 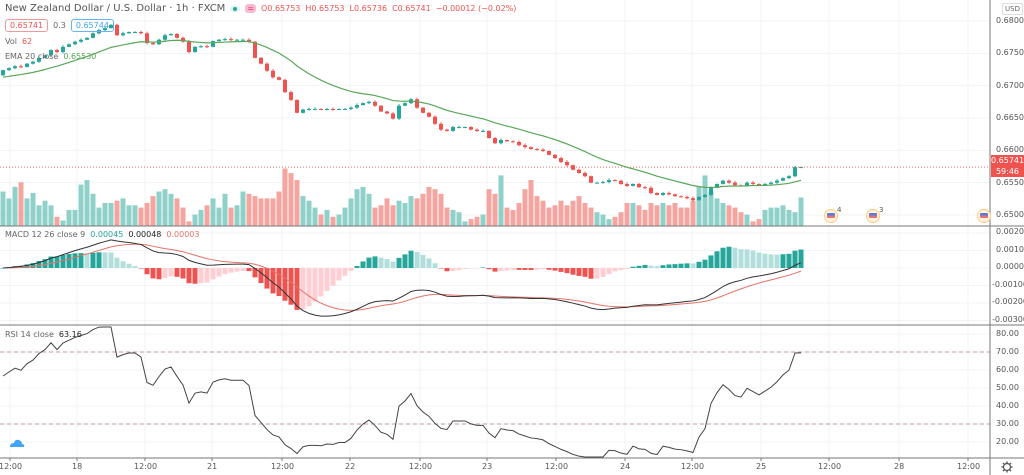 What do you see at coordinates (43, 334) in the screenshot?
I see `rsi-legend: RSI 14 close 63.16` at bounding box center [43, 334].